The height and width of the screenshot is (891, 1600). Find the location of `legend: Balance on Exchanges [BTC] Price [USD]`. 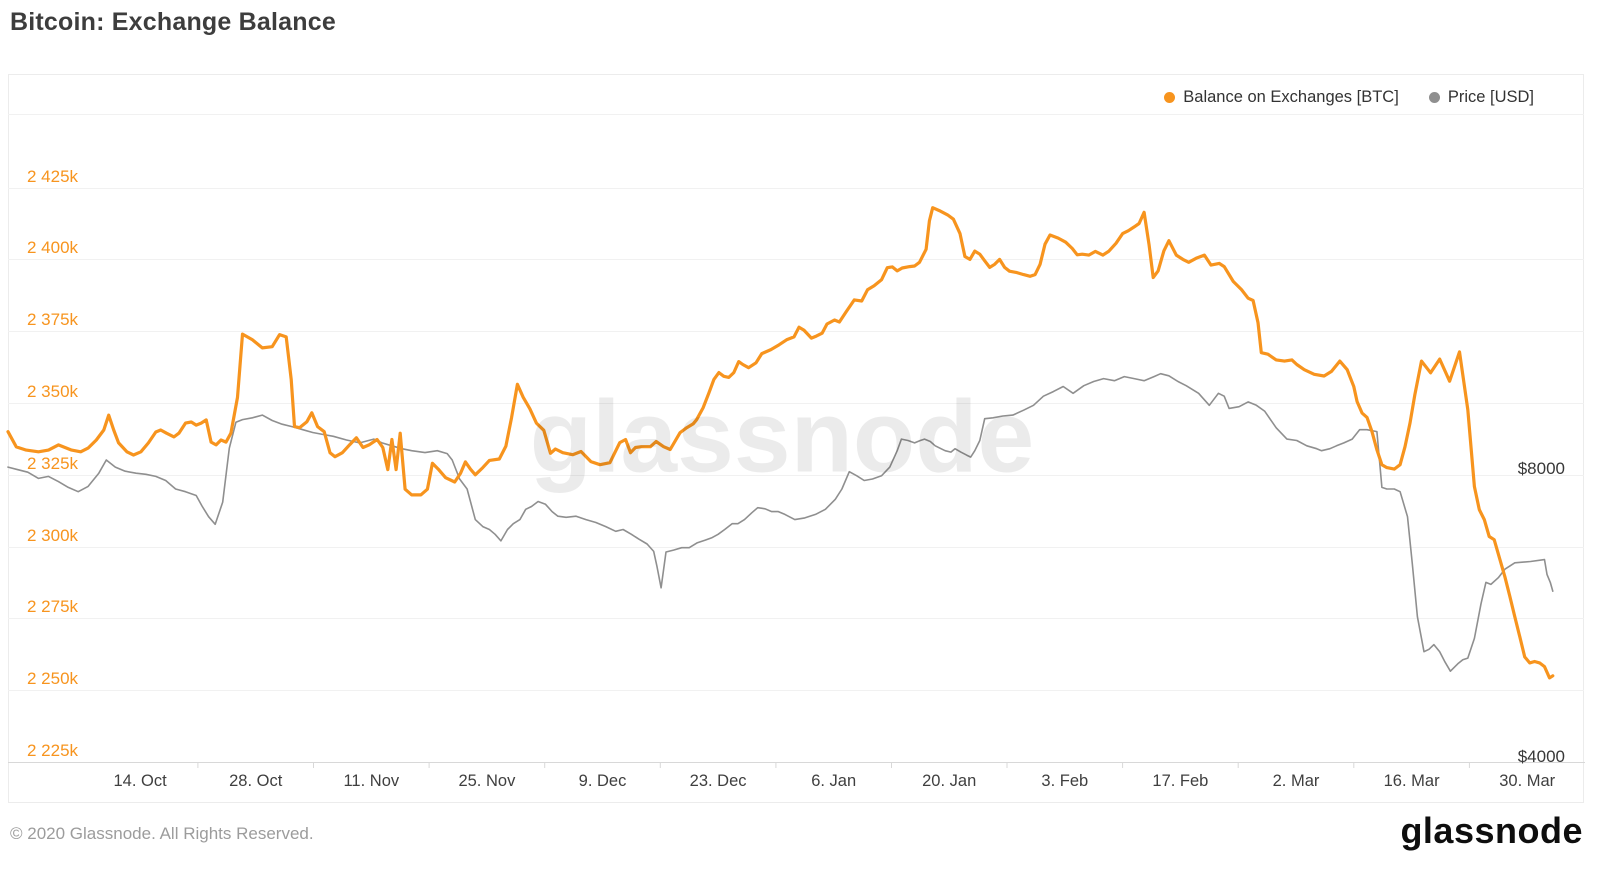

legend: Balance on Exchanges [BTC] Price [USD] is located at coordinates (1349, 97).